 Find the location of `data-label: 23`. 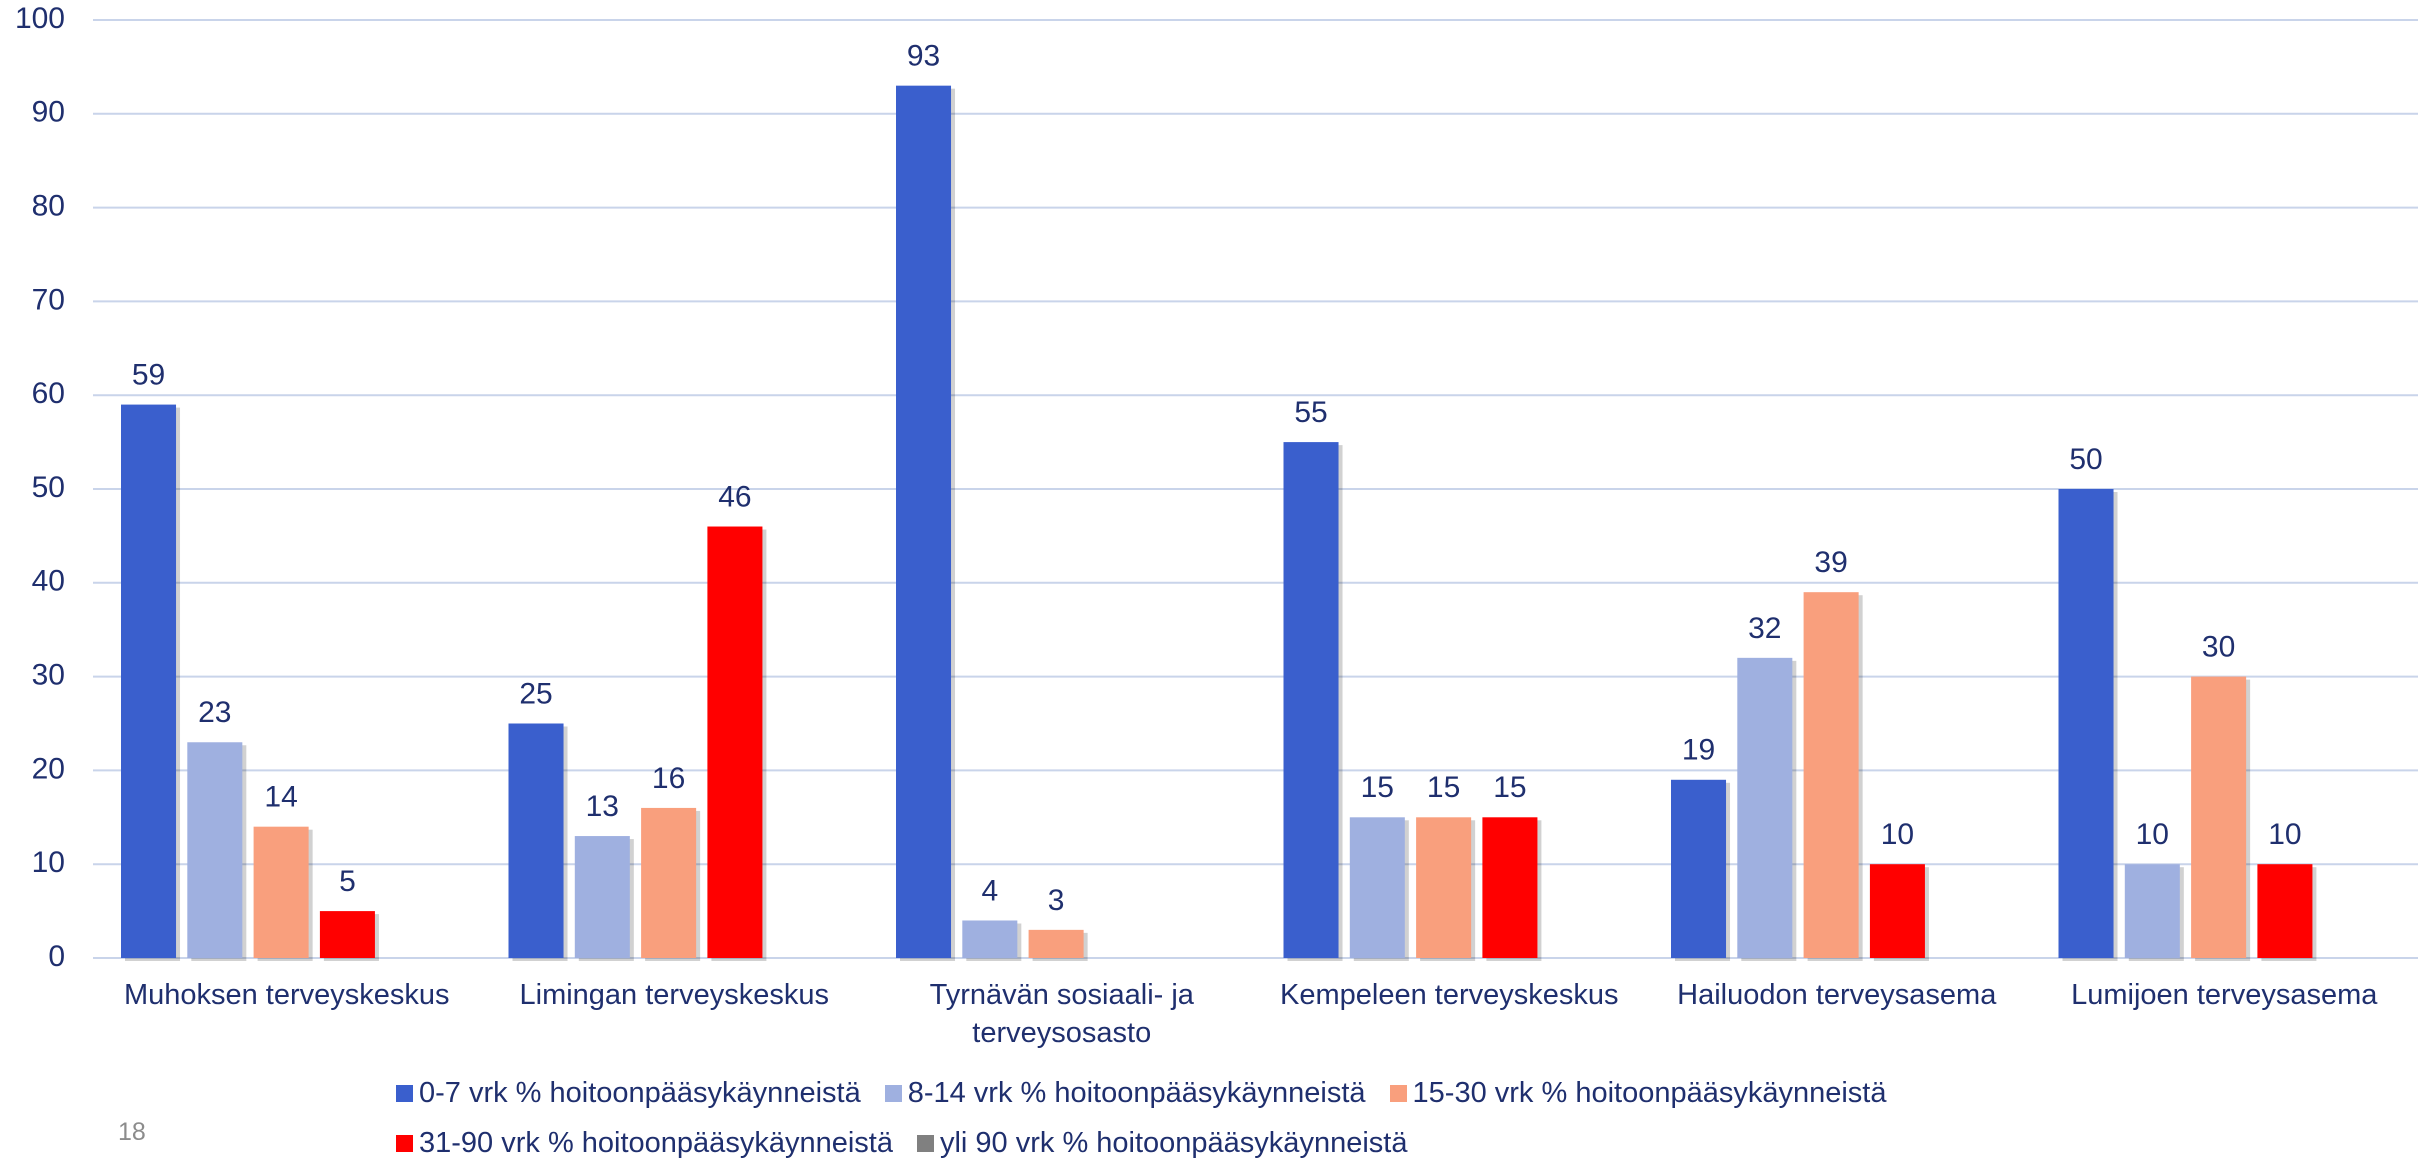

data-label: 23 is located at coordinates (214, 712).